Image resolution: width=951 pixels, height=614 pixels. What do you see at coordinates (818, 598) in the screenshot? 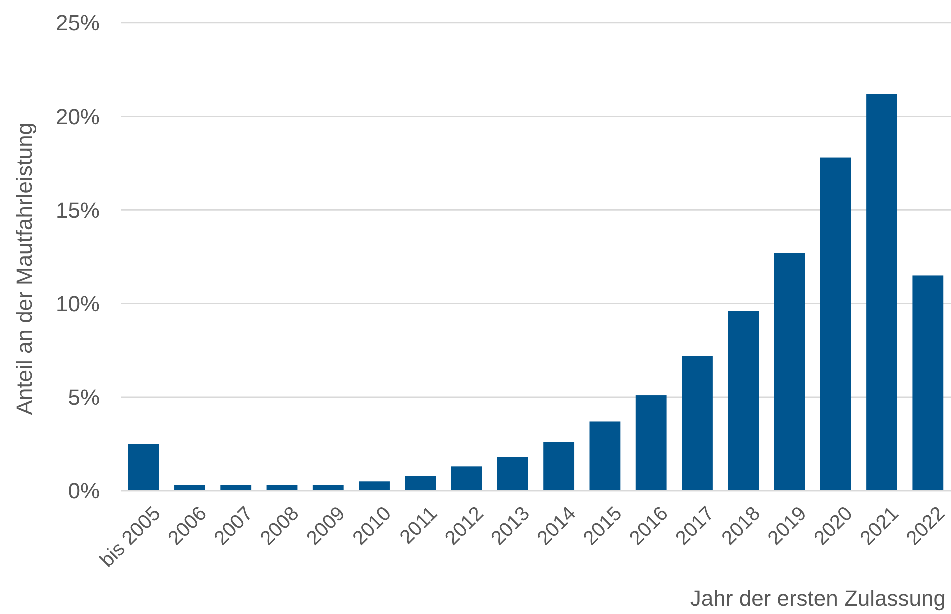
I see `x-axis-title: Jahr der ersten Zulassung` at bounding box center [818, 598].